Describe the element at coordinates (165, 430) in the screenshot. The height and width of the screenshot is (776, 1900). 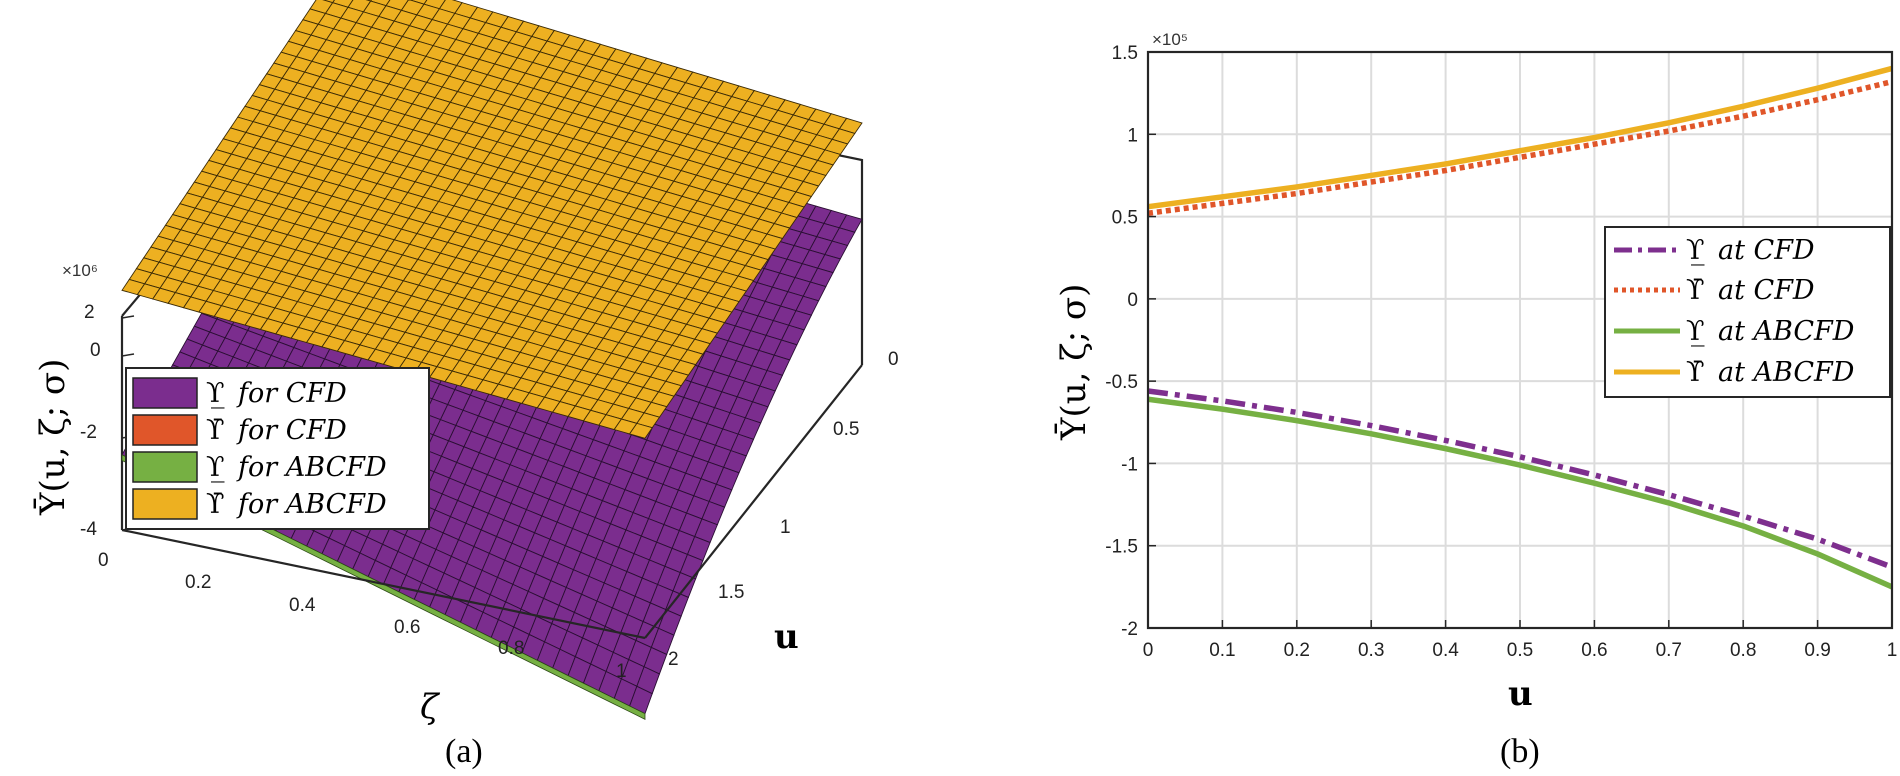
I see `legend-a-swatch-red` at that location.